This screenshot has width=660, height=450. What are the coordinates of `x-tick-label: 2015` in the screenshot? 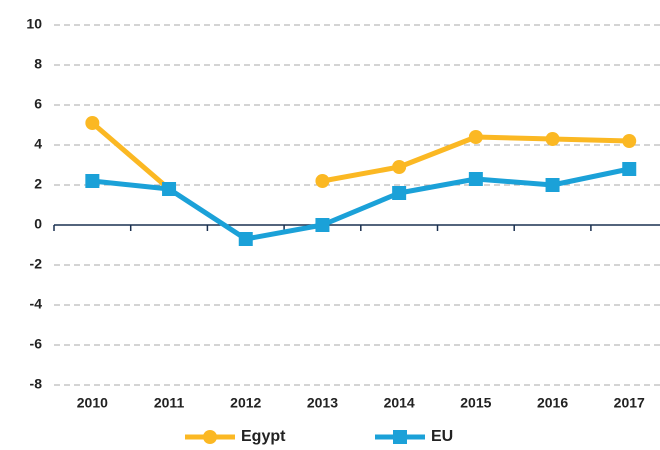 It's located at (475, 403).